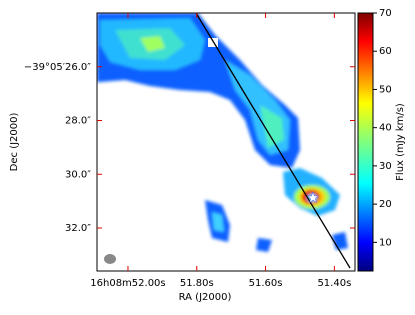 This screenshot has height=315, width=415. What do you see at coordinates (400, 142) in the screenshot?
I see `colorbar-label: Flux (mJy km/s)` at bounding box center [400, 142].